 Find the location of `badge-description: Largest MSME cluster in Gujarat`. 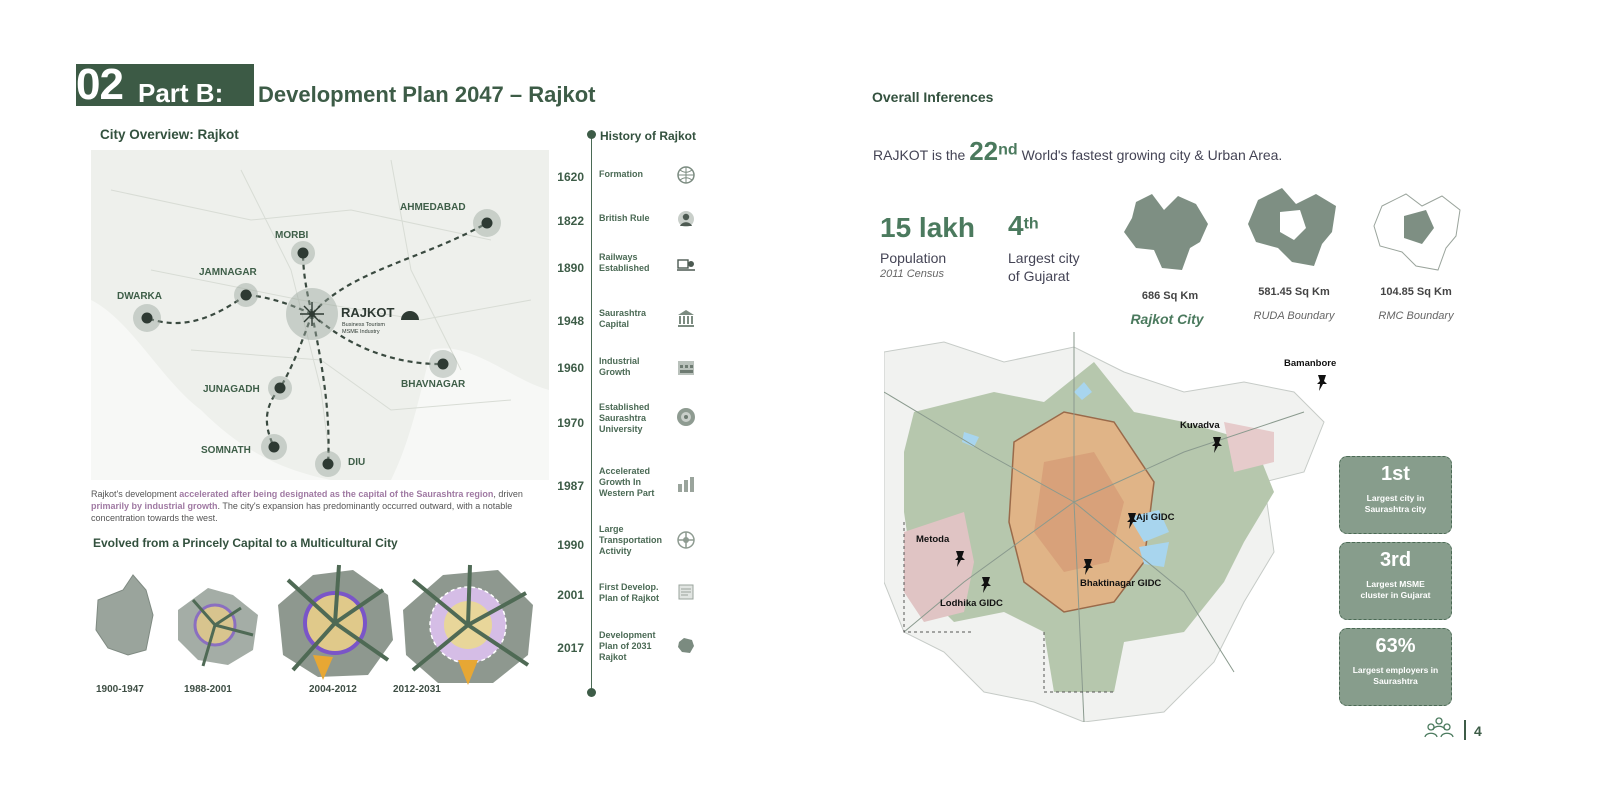

badge-description: Largest MSME cluster in Gujarat is located at coordinates (1395, 589).